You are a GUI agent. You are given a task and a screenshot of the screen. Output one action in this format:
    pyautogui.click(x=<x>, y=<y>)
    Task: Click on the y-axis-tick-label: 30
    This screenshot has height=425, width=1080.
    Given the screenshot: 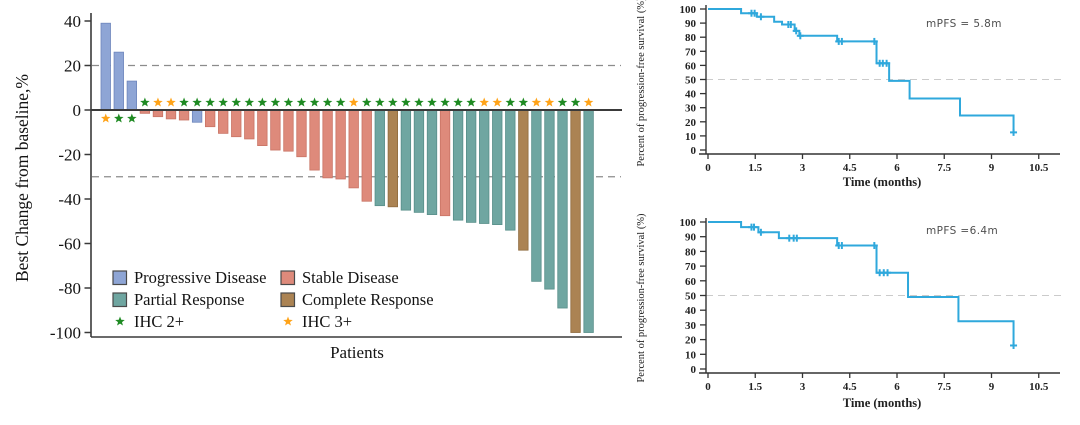 What is the action you would take?
    pyautogui.click(x=691, y=326)
    